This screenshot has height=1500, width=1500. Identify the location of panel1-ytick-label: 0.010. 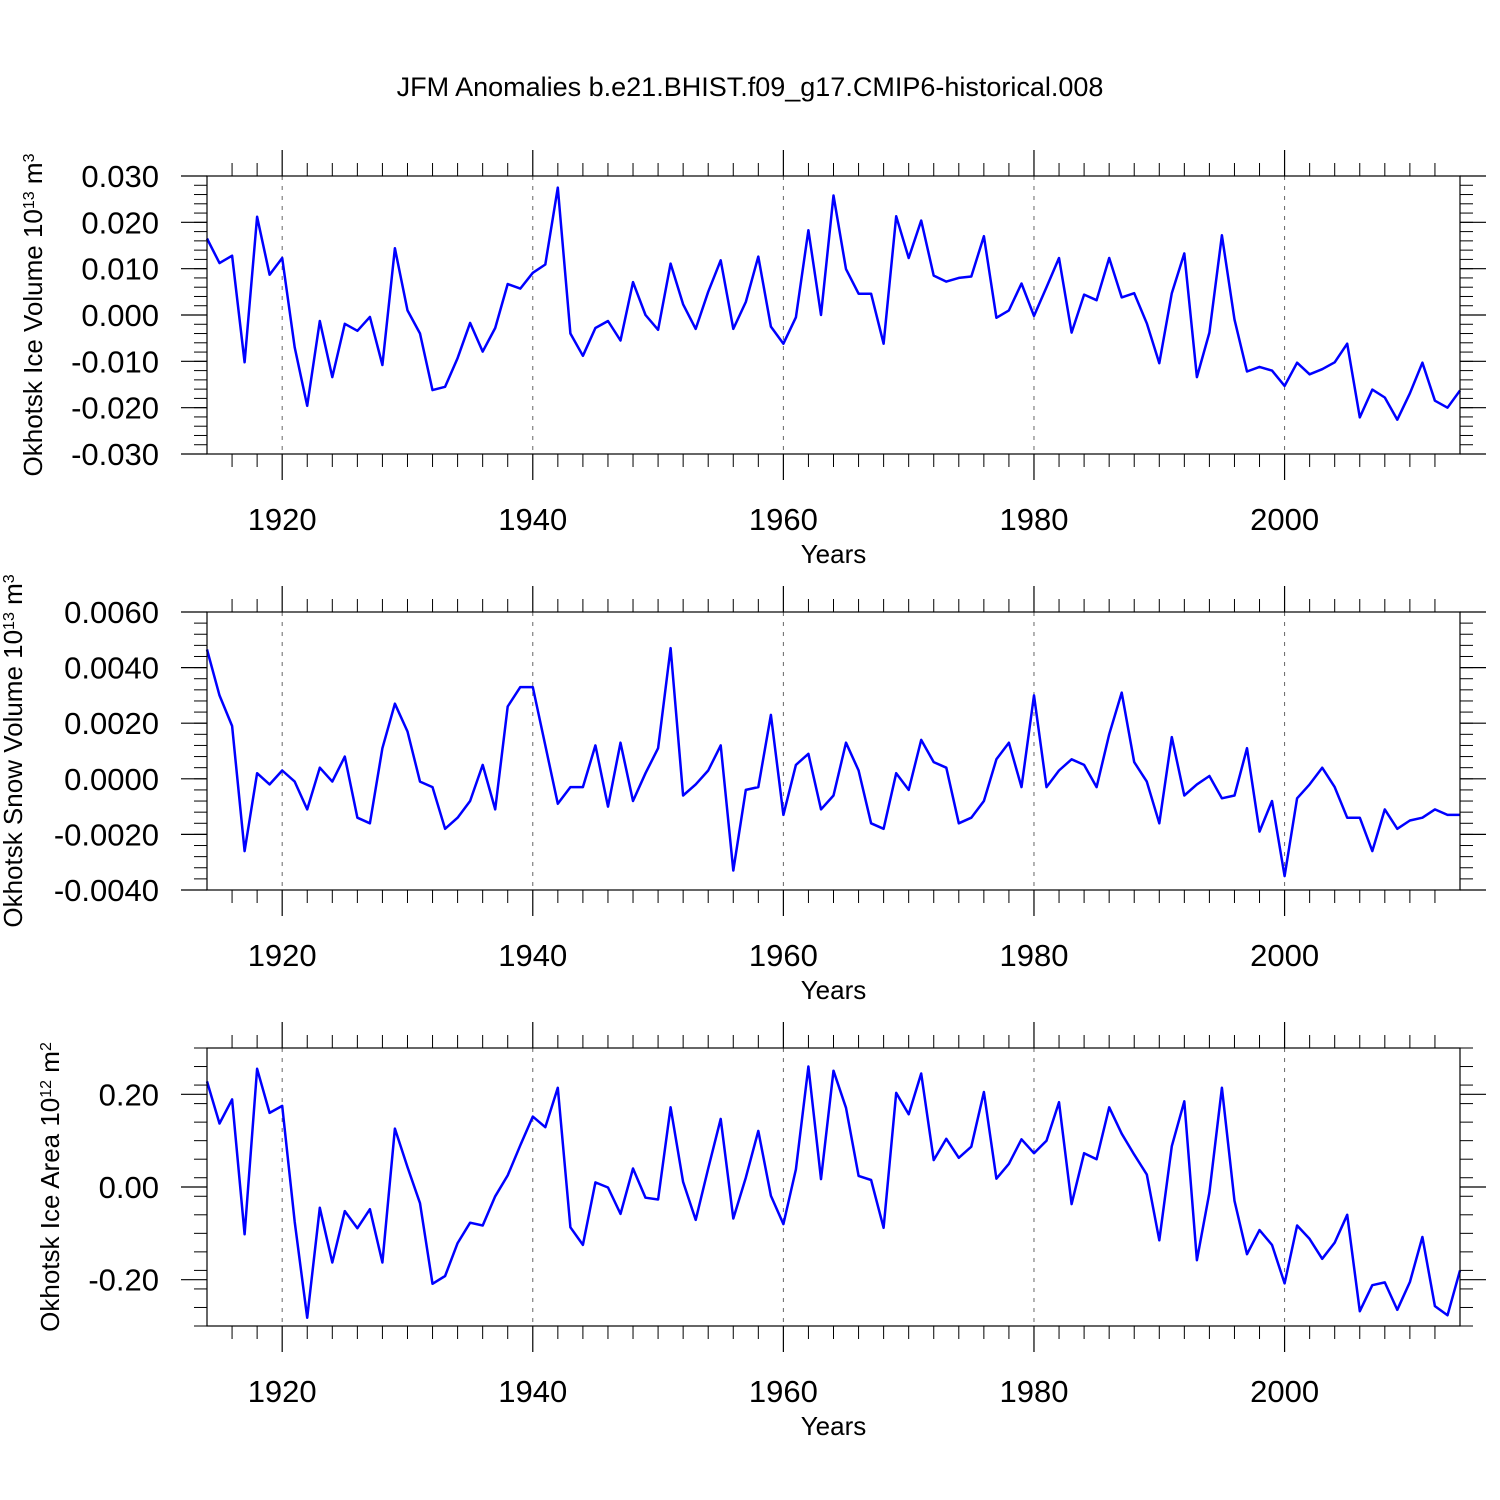
(120, 269).